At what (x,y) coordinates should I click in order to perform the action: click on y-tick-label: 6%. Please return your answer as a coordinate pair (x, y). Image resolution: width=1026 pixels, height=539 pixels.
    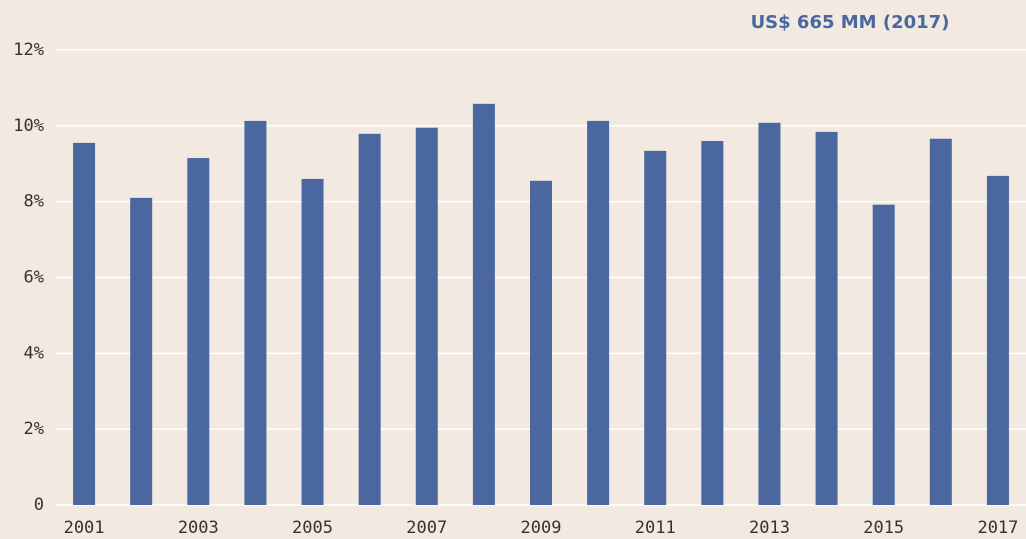
    Looking at the image, I should click on (34, 278).